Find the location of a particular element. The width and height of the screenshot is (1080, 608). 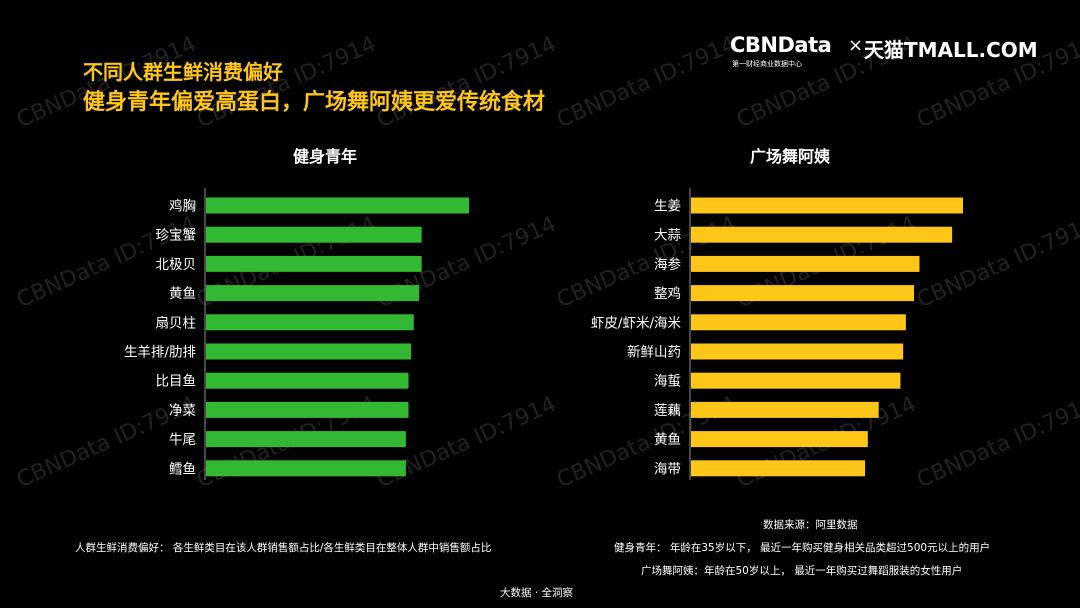

page-title: 不同人群生鲜消费偏好 健身青年偏爱高蛋白，广场舞阿姨更爱传统食材 is located at coordinates (314, 88).